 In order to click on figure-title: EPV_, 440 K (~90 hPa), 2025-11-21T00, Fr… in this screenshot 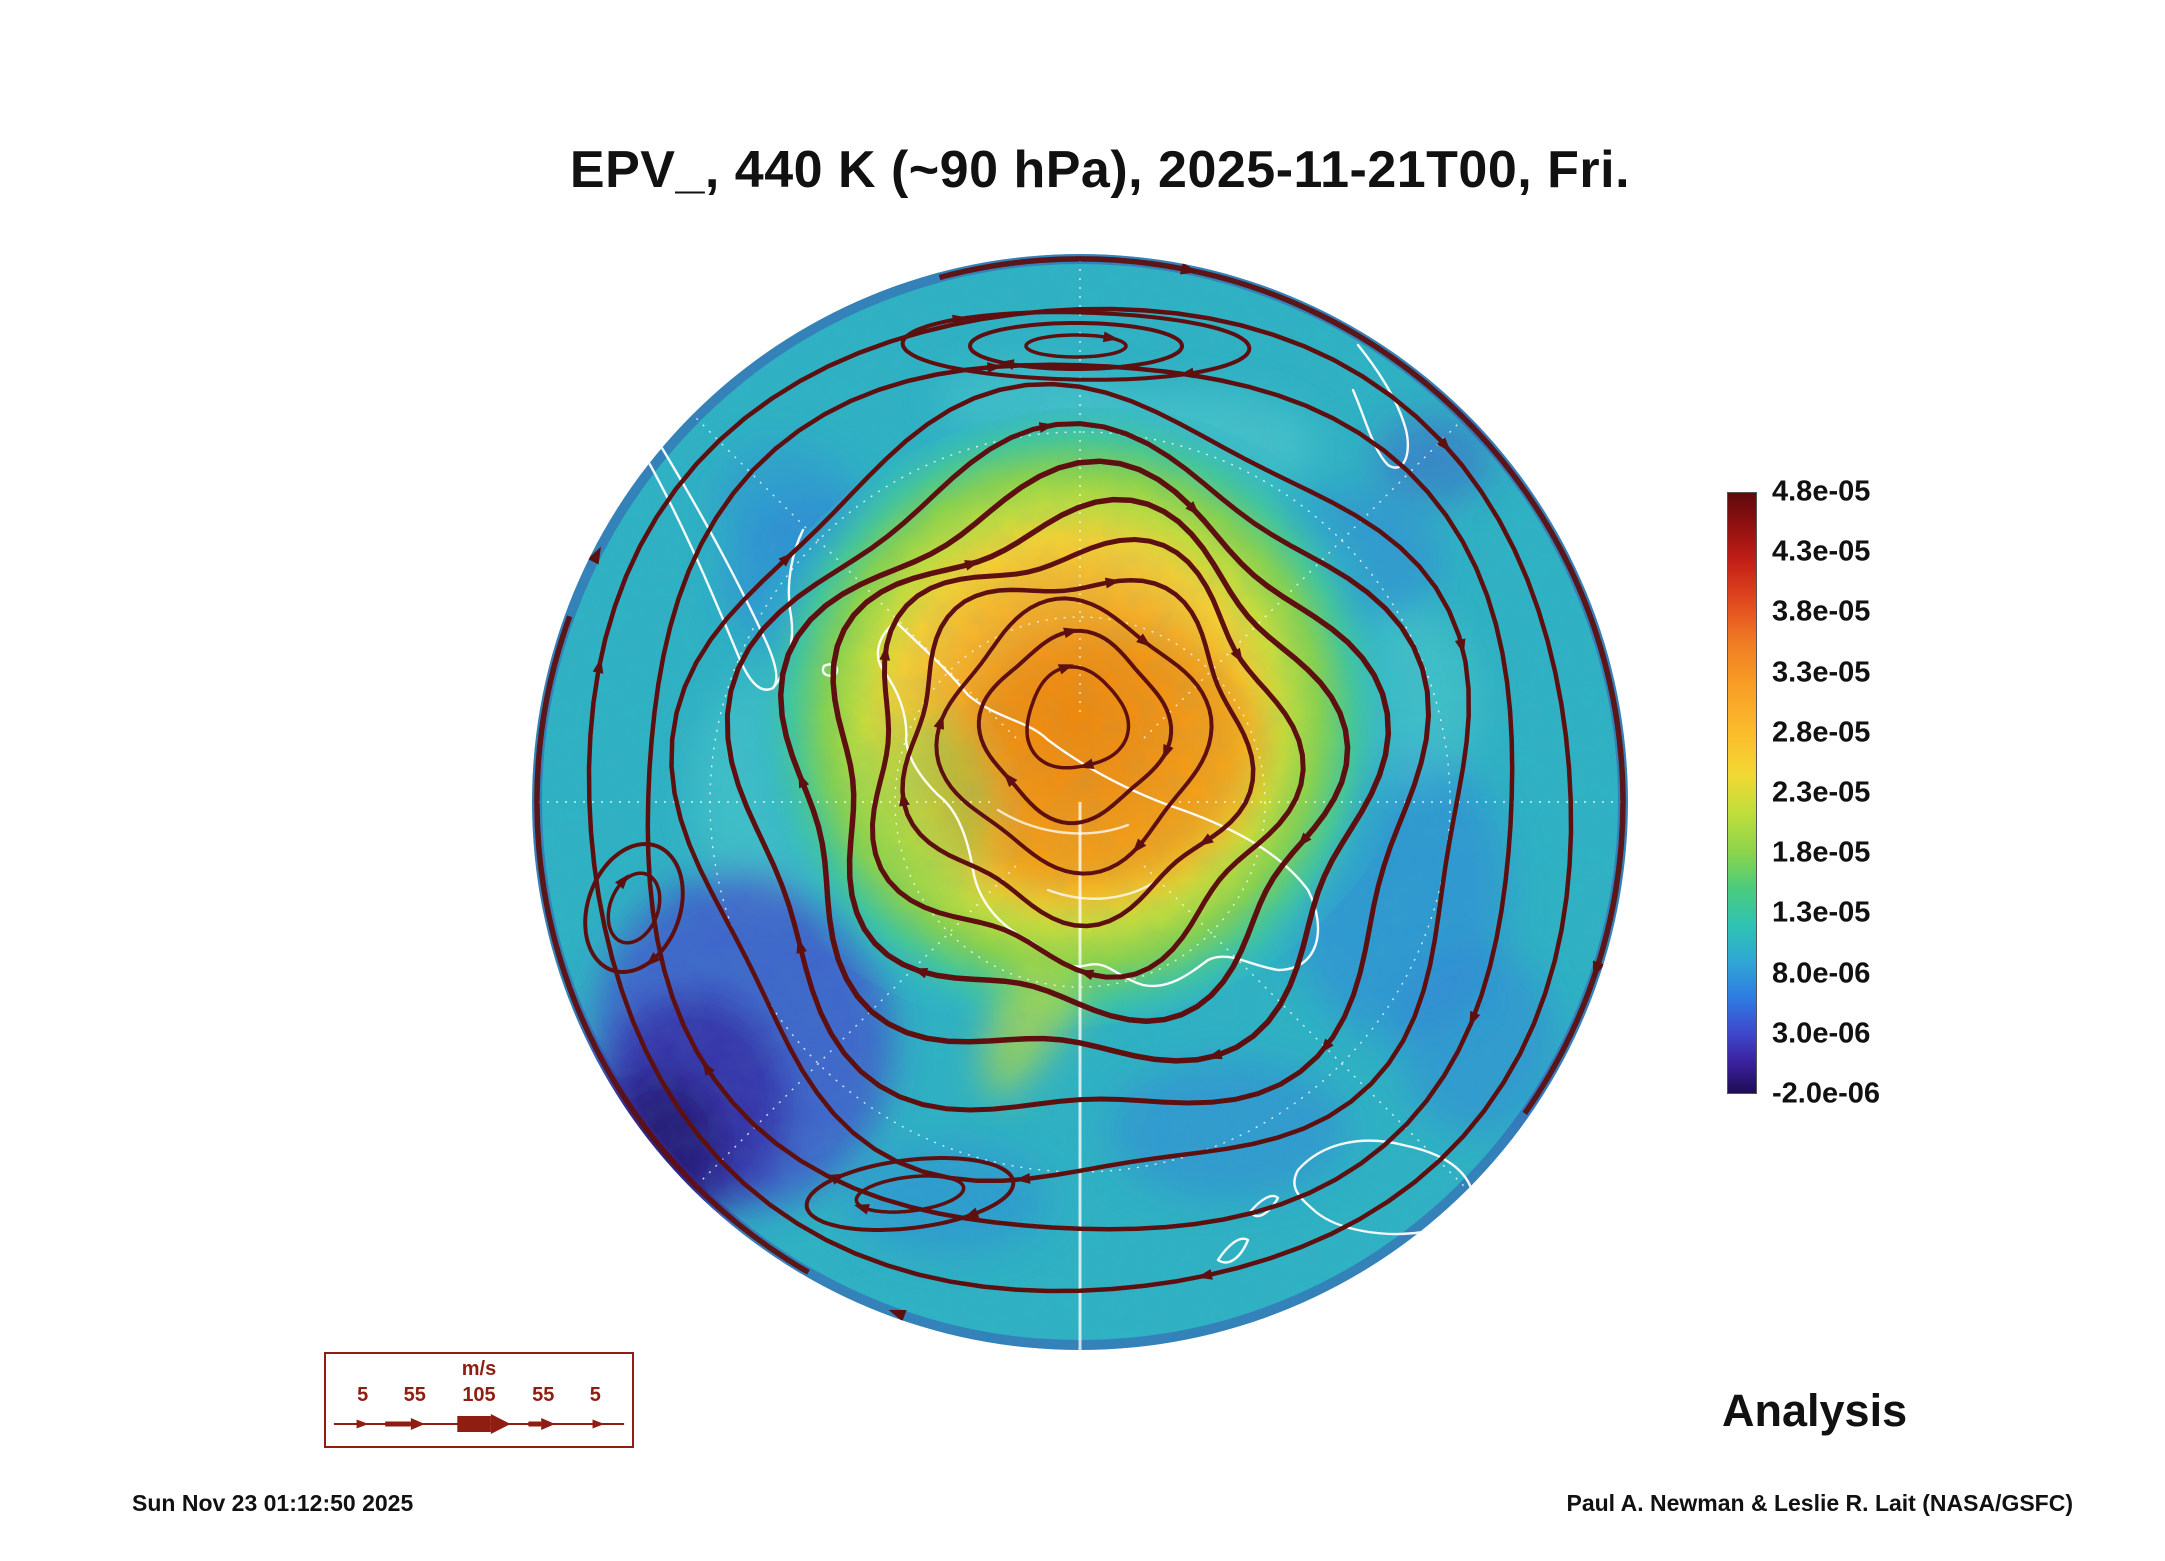, I will do `click(1100, 170)`.